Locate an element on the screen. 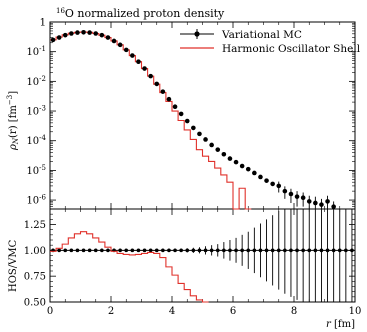 The height and width of the screenshot is (332, 367). lower-y-tick-label: 1.00 is located at coordinates (35, 251).